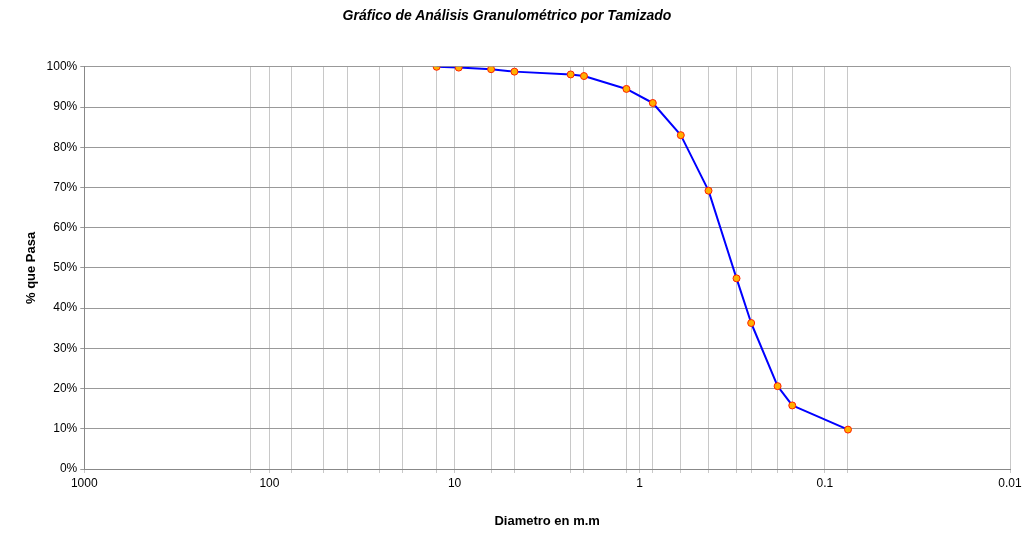 Image resolution: width=1032 pixels, height=539 pixels. I want to click on y-tick-label: 40%, so click(65, 307).